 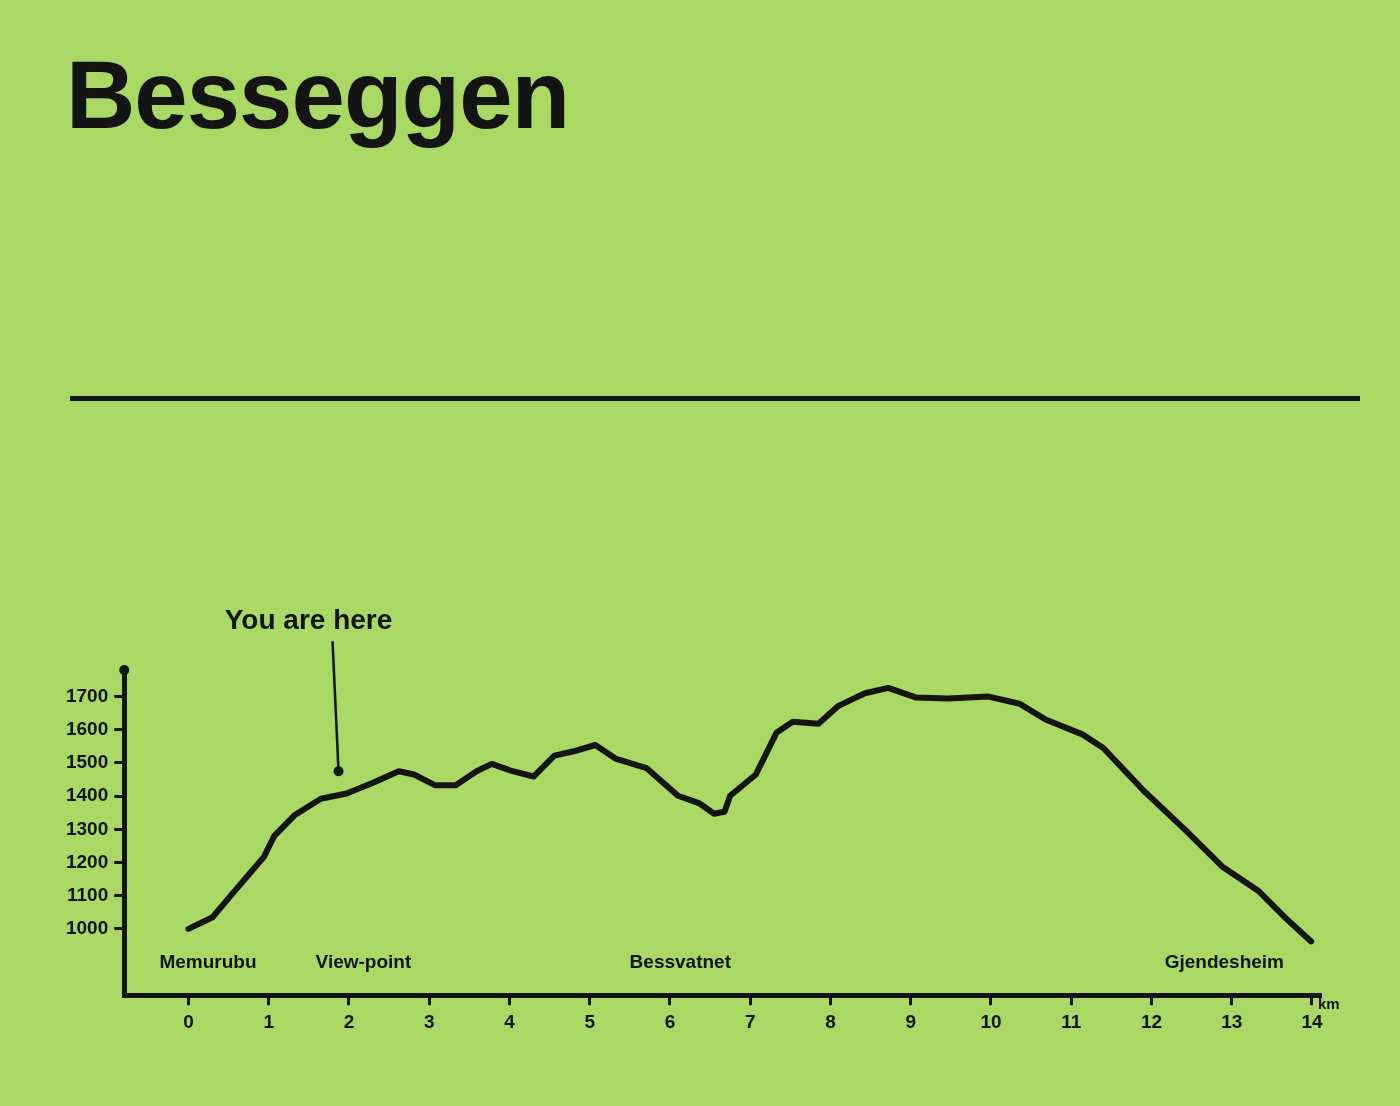 I want to click on x-tick-label: 7, so click(x=750, y=1021).